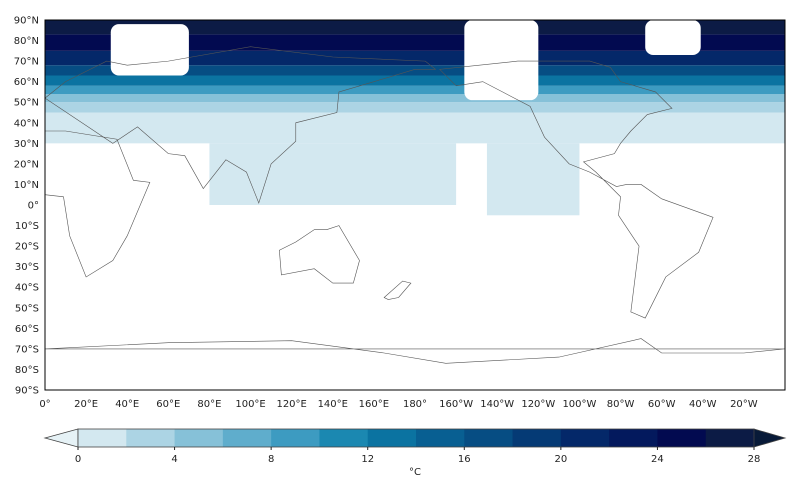 This screenshot has width=800, height=483. What do you see at coordinates (27, 370) in the screenshot?
I see `y-tick-label: 80°S` at bounding box center [27, 370].